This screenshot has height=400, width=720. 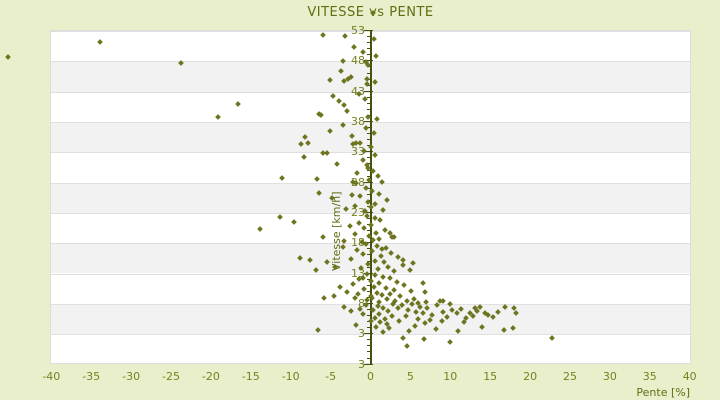 I want to click on x-tick-label: 40, so click(x=689, y=376).